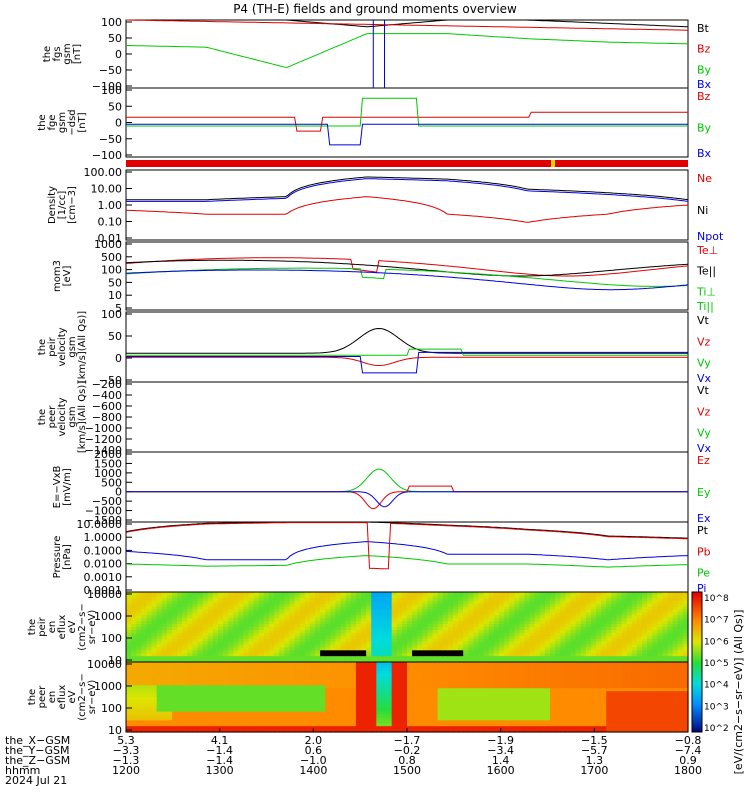 The image size is (750, 804). Describe the element at coordinates (407, 480) in the screenshot. I see `efield-Ey` at that location.